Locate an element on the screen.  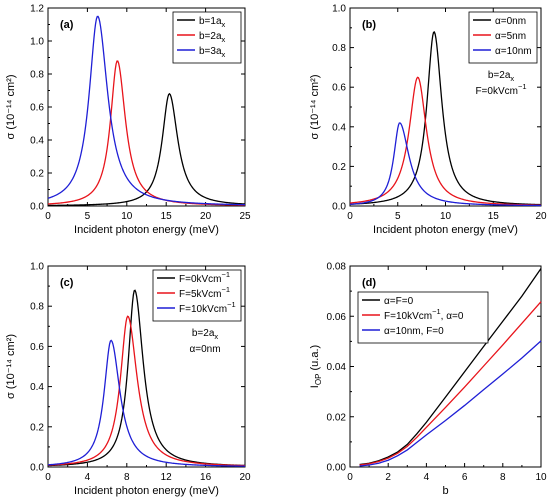
x-tick-label: 16 is located at coordinates (206, 477).